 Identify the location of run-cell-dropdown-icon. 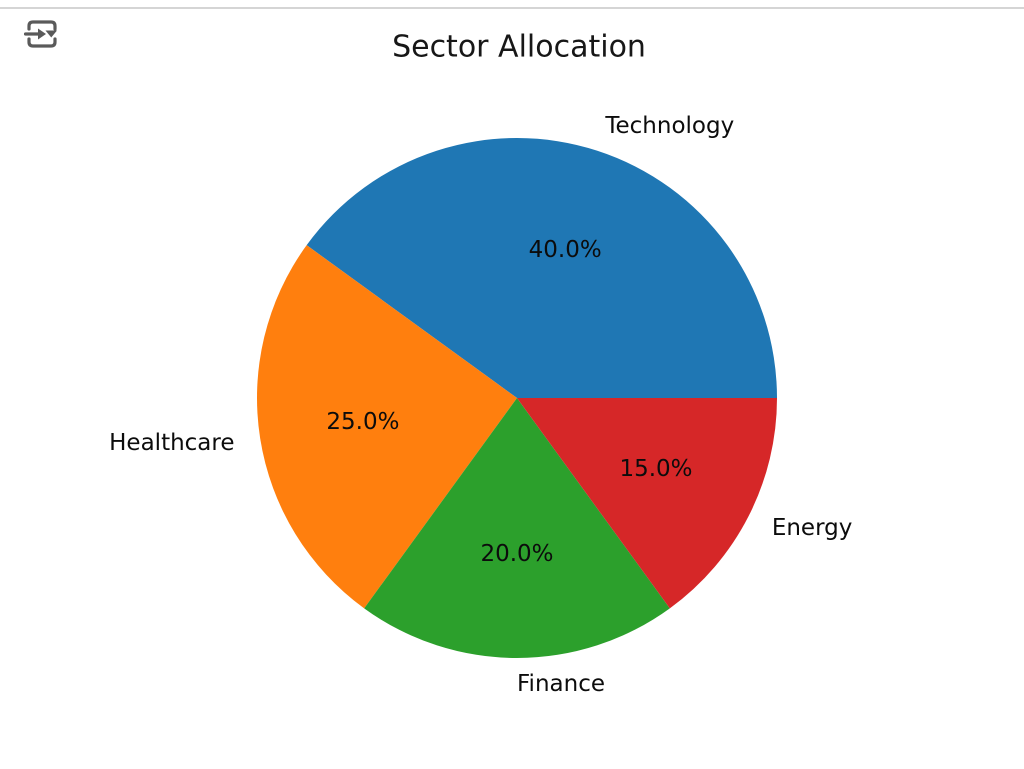
(40, 34).